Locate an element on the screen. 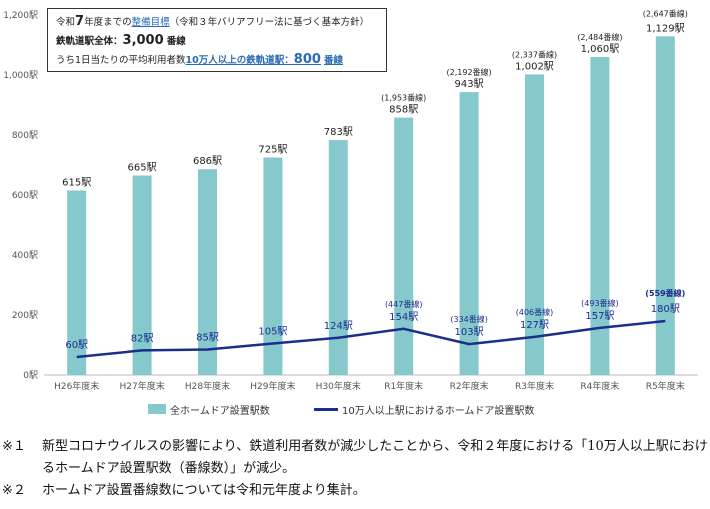 This screenshot has width=710, height=509. y-tick-label: 400駅 is located at coordinates (25, 255).